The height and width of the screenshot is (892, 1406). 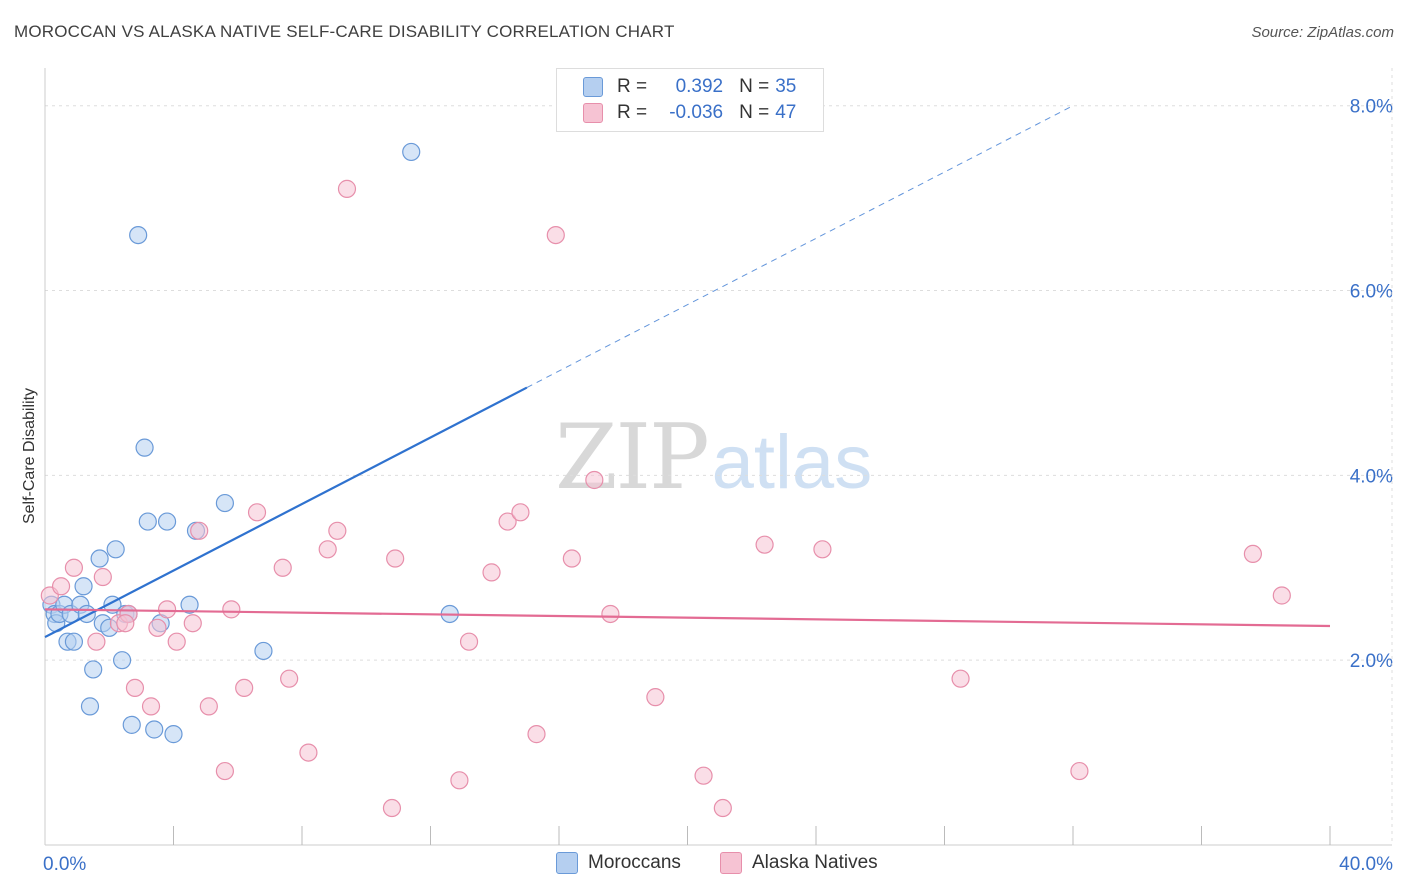 I want to click on moroccan-trendline-extension, so click(x=800, y=247).